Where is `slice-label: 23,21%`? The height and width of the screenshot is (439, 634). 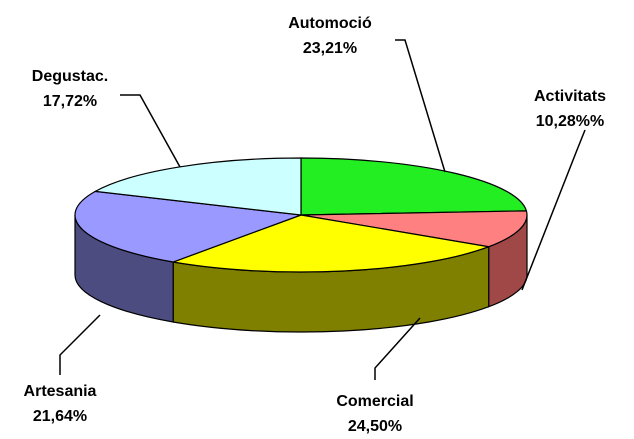
slice-label: 23,21% is located at coordinates (330, 48).